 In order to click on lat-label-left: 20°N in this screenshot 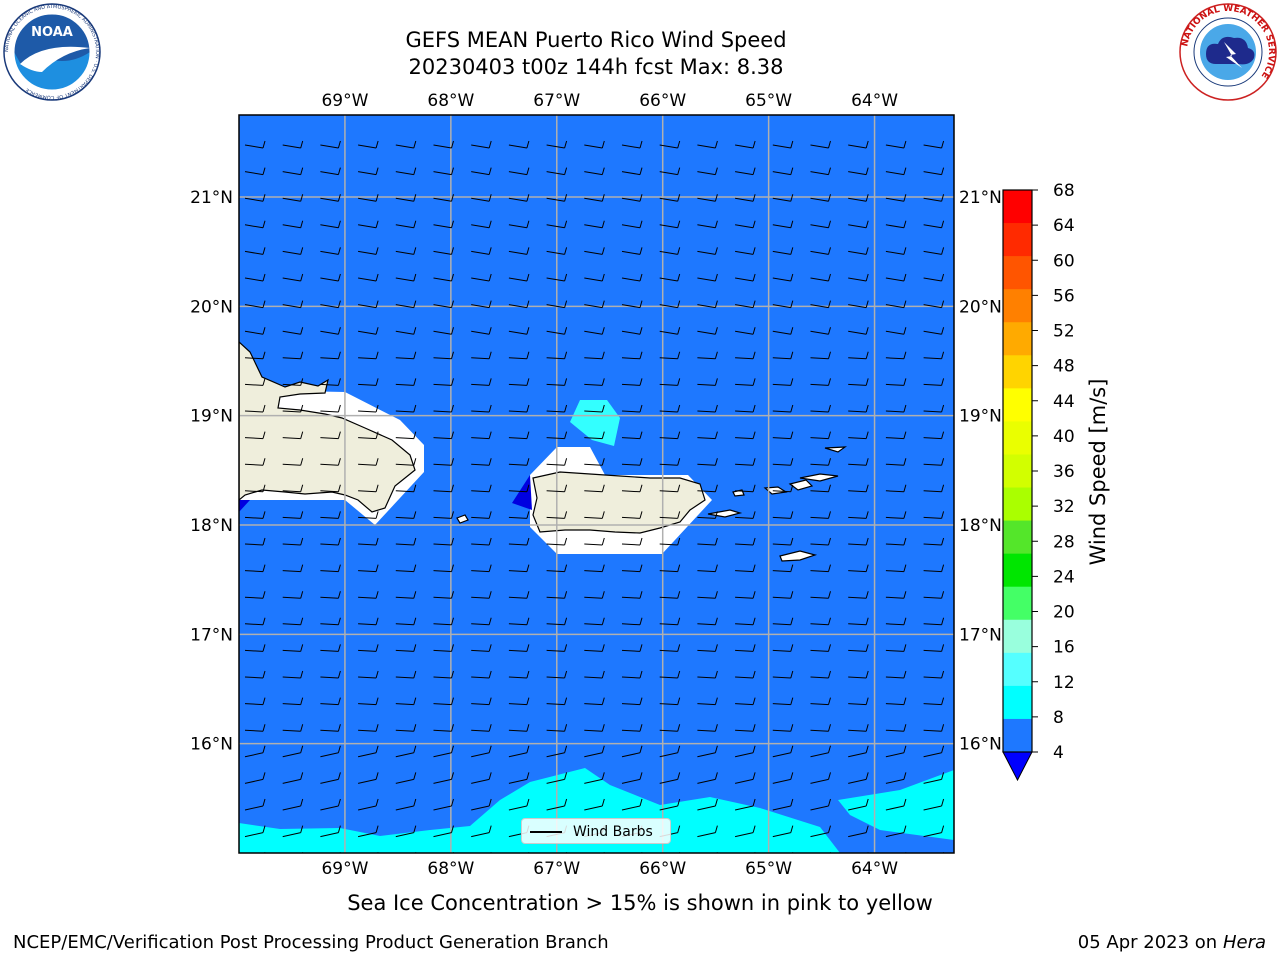, I will do `click(211, 307)`.